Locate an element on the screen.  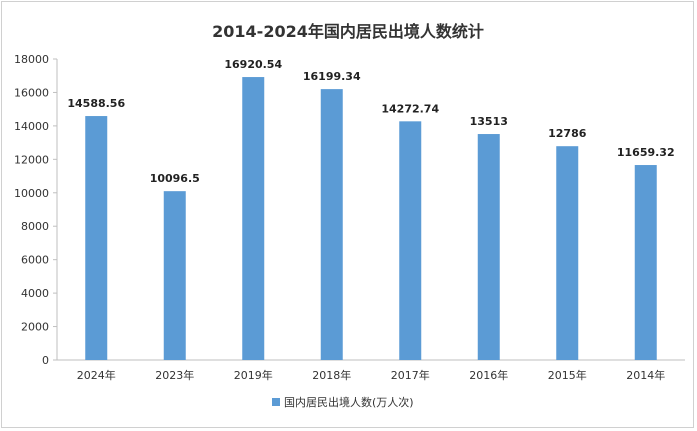
data-label: 12786 is located at coordinates (567, 133).